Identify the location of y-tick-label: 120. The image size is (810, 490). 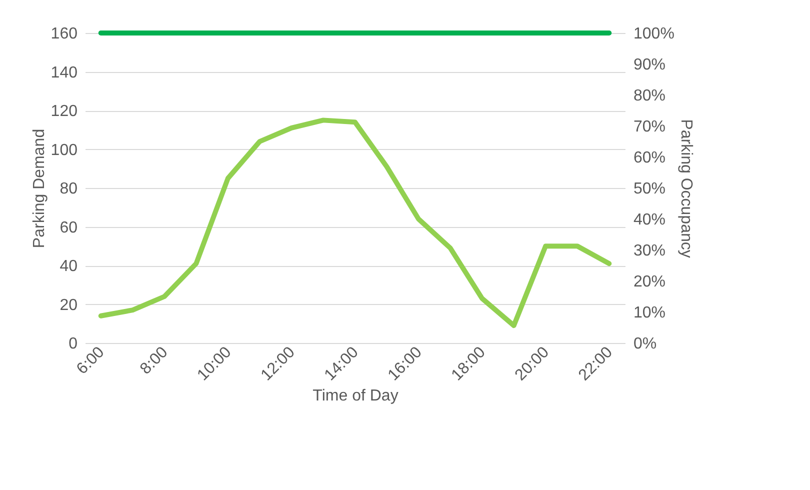
(64, 111).